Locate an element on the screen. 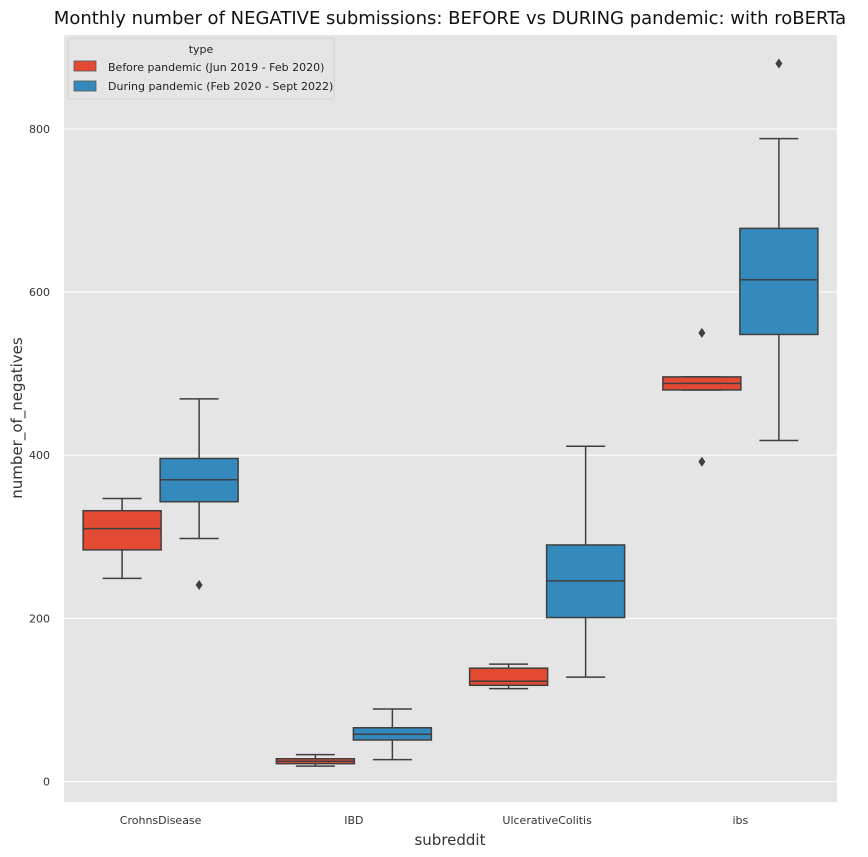 This screenshot has height=857, width=868. legend-title: type is located at coordinates (201, 49).